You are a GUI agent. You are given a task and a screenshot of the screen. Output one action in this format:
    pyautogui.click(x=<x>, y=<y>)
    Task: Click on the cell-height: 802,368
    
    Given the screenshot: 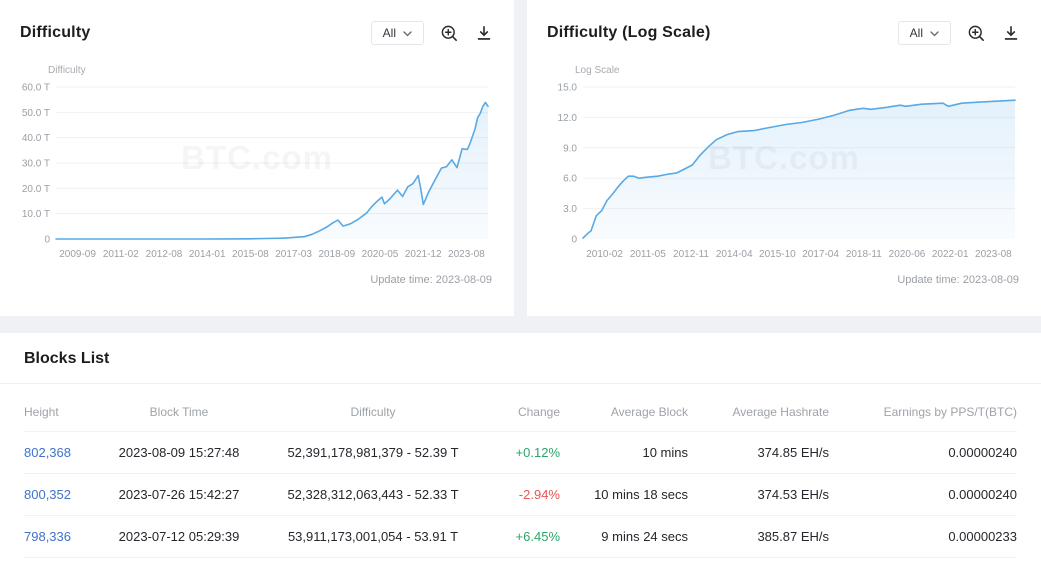 What is the action you would take?
    pyautogui.click(x=69, y=452)
    